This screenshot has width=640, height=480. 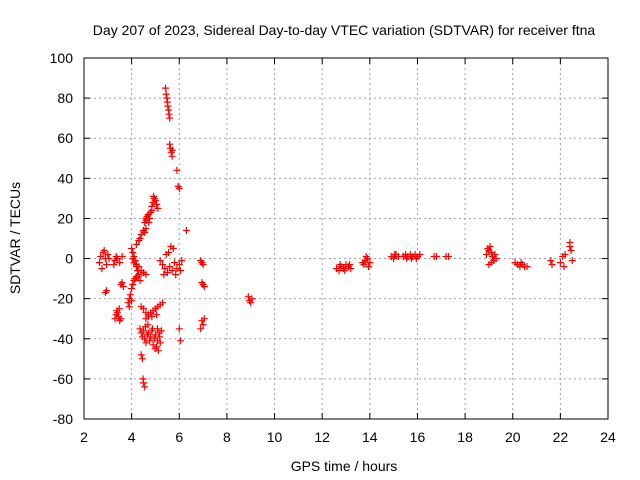 I want to click on y-tick-label: 100, so click(x=62, y=58).